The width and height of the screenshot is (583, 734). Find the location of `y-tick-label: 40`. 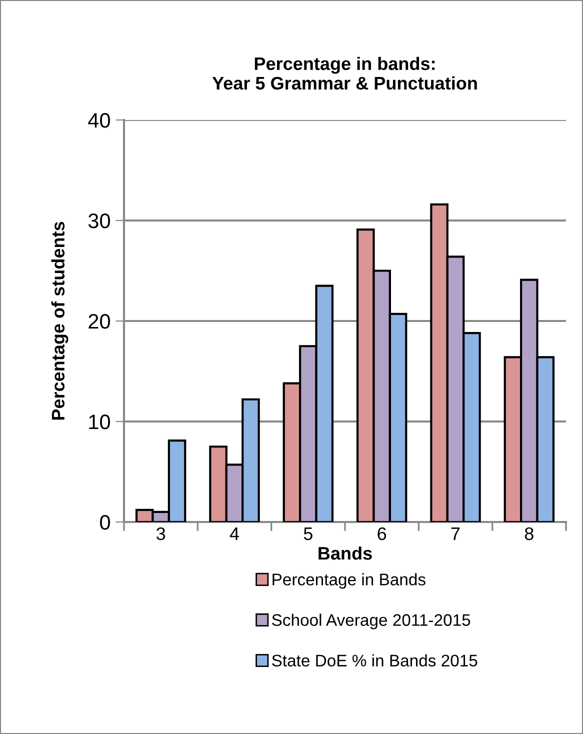

y-tick-label: 40 is located at coordinates (99, 120).